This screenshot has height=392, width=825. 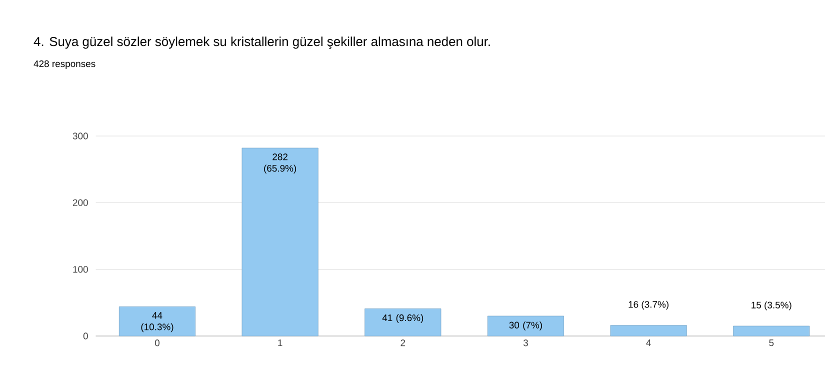 What do you see at coordinates (403, 318) in the screenshot?
I see `data-label: 41 (9.6%)` at bounding box center [403, 318].